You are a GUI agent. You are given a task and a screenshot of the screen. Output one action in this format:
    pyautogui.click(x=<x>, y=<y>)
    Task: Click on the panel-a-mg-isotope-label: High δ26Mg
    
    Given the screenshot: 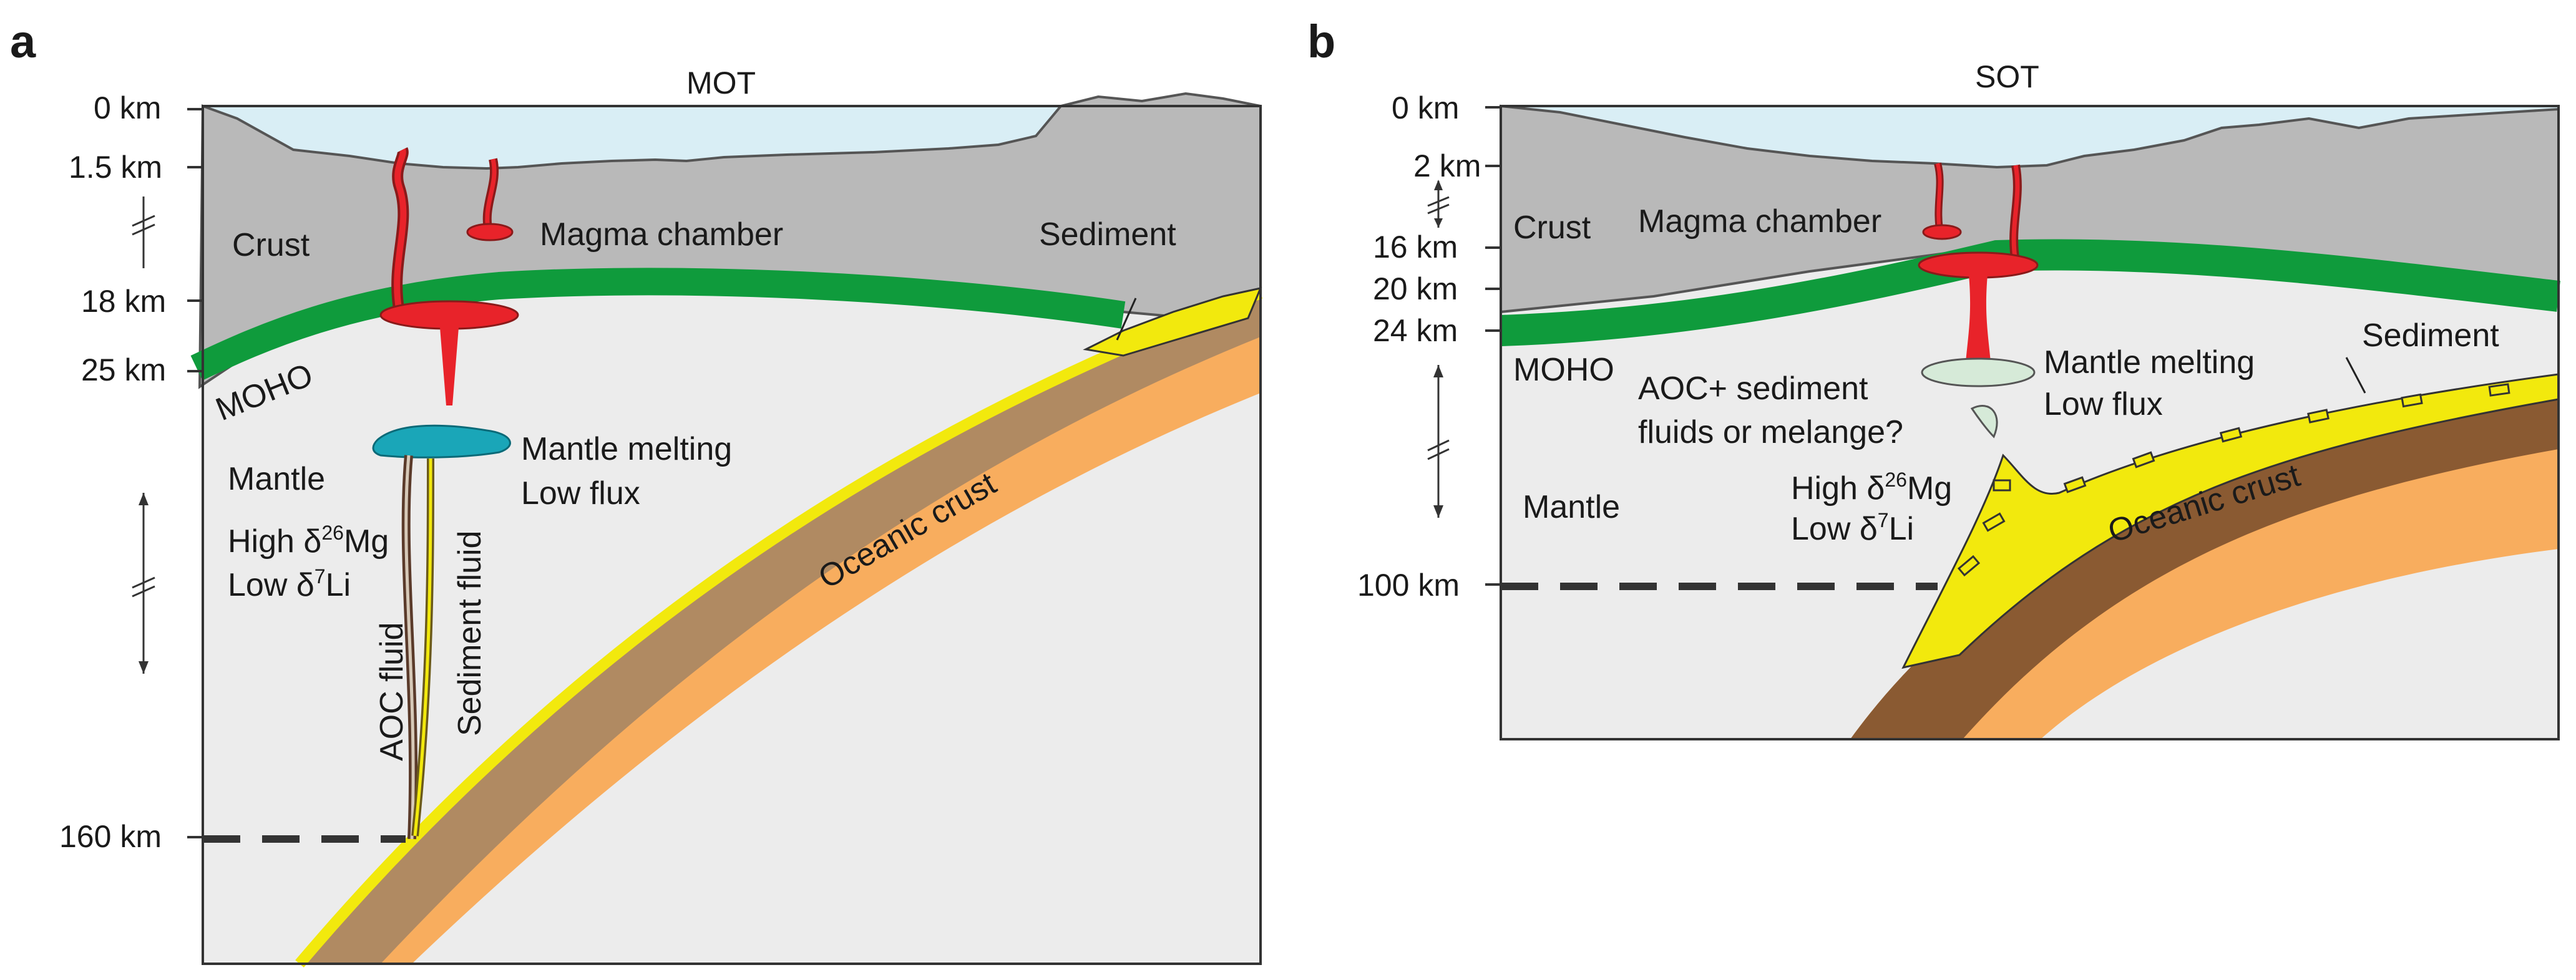 What is the action you would take?
    pyautogui.click(x=308, y=541)
    